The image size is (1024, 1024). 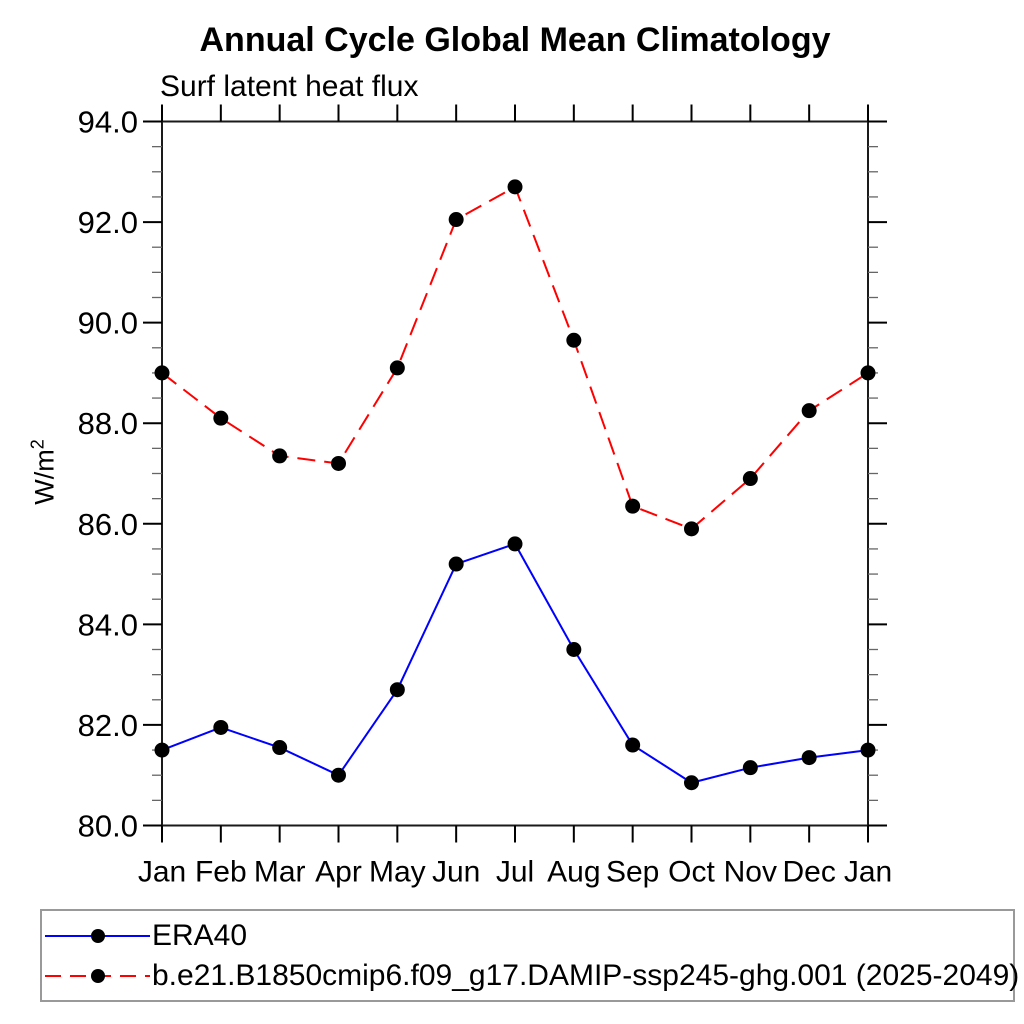 I want to click on y-tick-label: 82.0, so click(x=108, y=725).